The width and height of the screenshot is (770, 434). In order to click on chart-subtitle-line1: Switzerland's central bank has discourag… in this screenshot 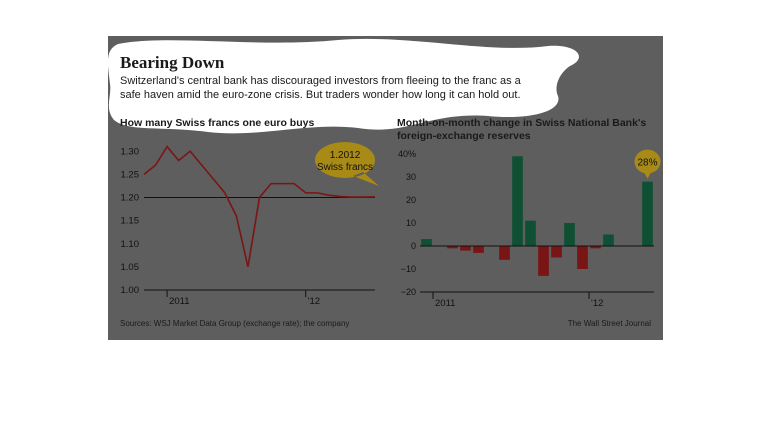, I will do `click(321, 81)`.